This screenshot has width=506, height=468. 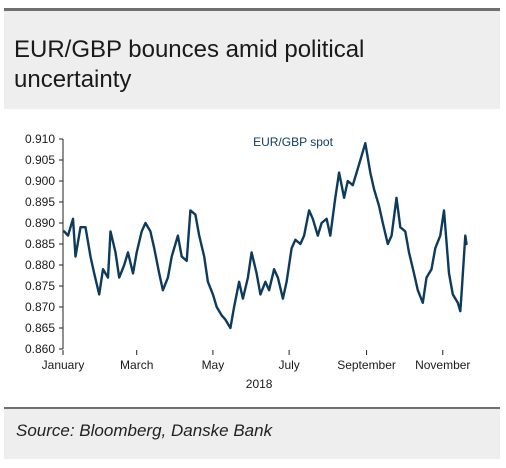 What do you see at coordinates (213, 365) in the screenshot?
I see `x-tick-label: May` at bounding box center [213, 365].